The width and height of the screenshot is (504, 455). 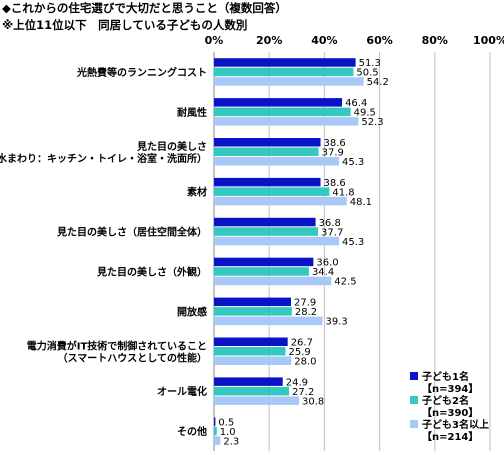 What do you see at coordinates (488, 40) in the screenshot?
I see `x-tick-label: 100%` at bounding box center [488, 40].